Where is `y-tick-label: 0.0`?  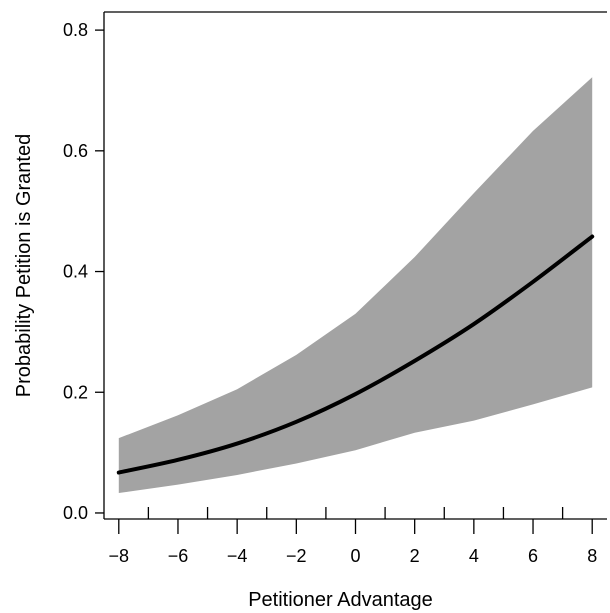
y-tick-label: 0.0 is located at coordinates (75, 513).